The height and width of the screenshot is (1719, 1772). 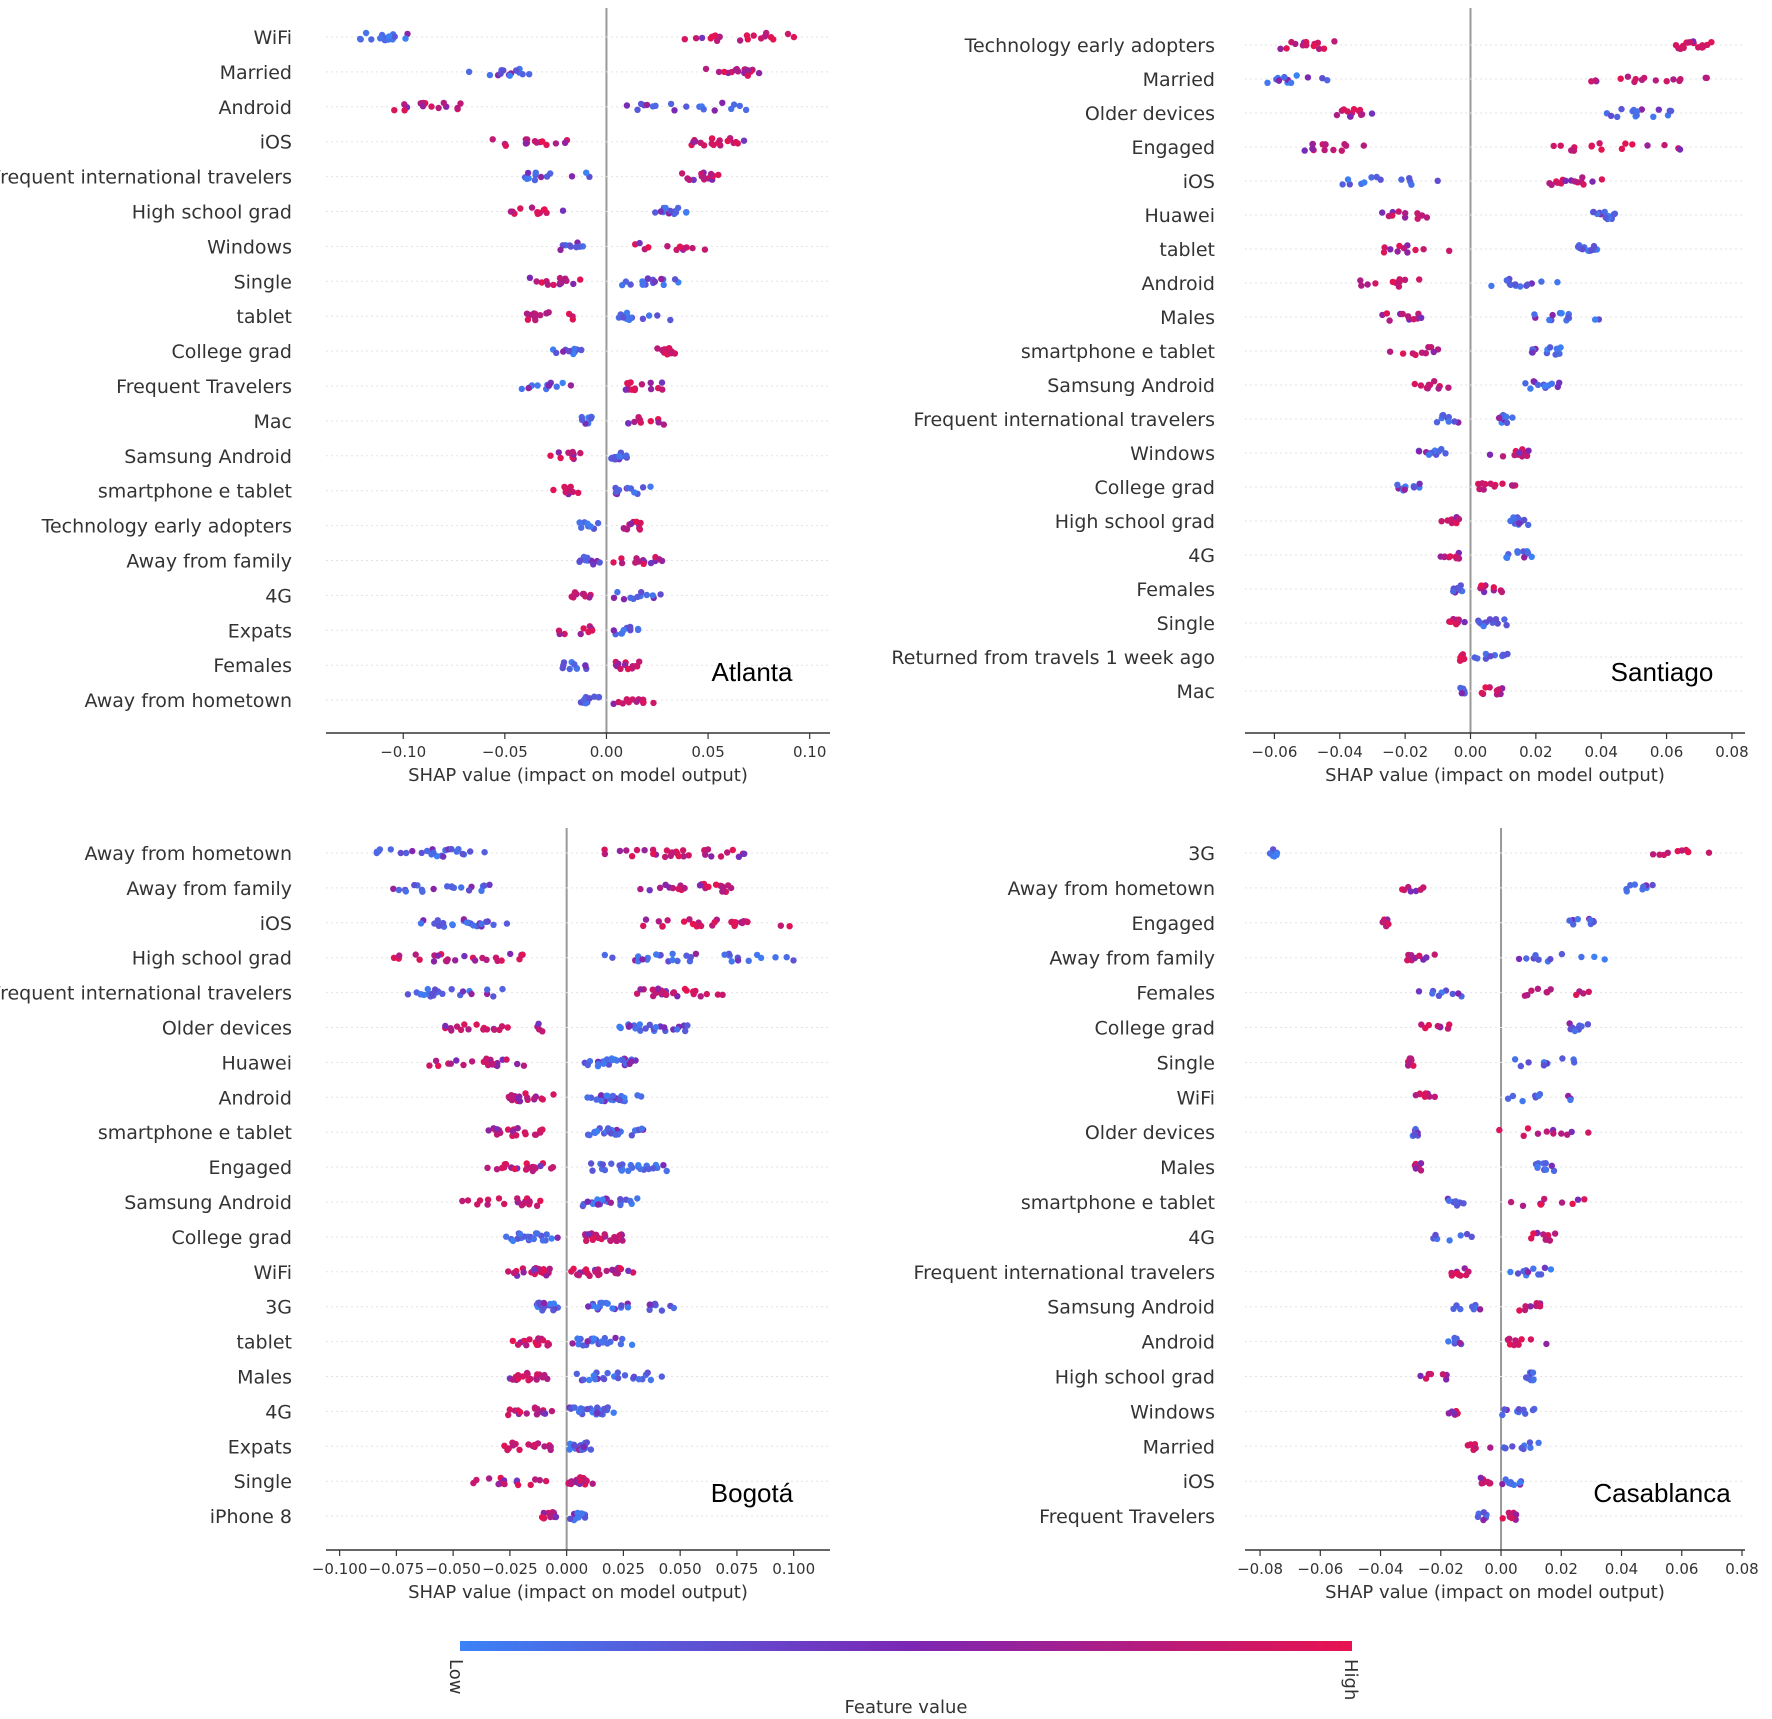 I want to click on feature-label: Expats, so click(x=260, y=1447).